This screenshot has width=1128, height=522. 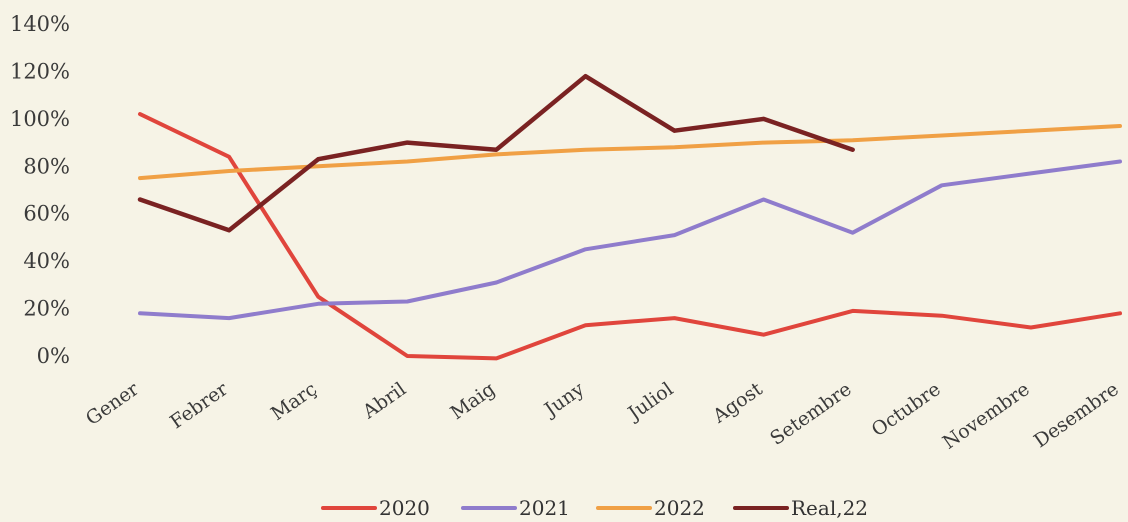 What do you see at coordinates (46, 309) in the screenshot?
I see `y-tick-label: 20%` at bounding box center [46, 309].